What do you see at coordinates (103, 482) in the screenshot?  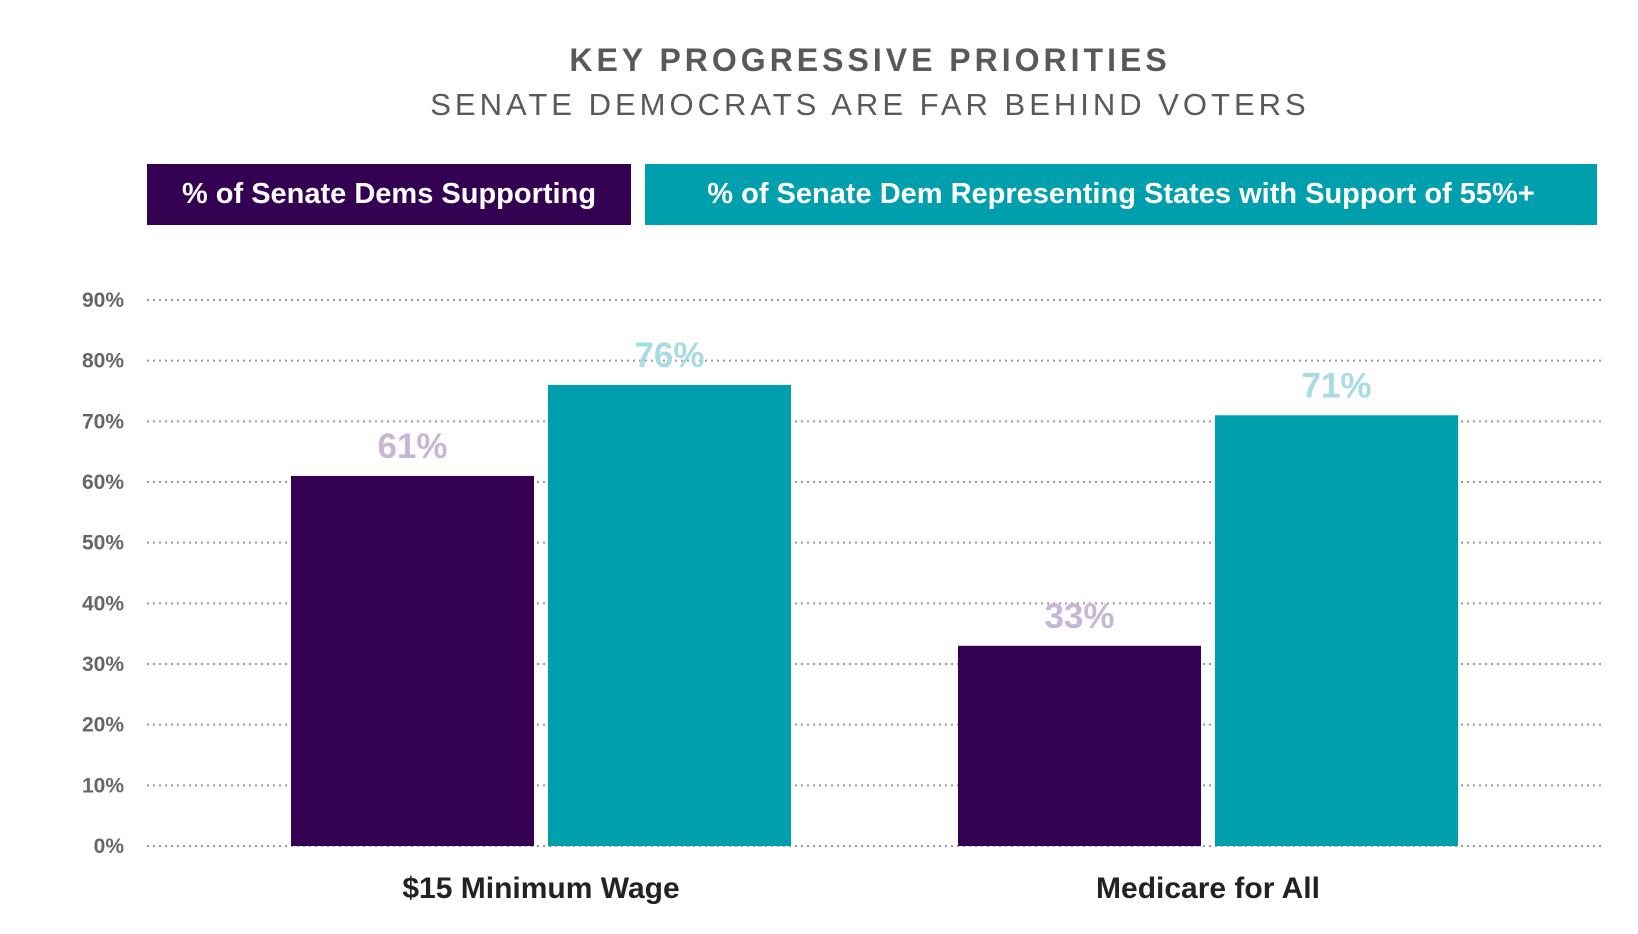 I see `y-tick-label: 60%` at bounding box center [103, 482].